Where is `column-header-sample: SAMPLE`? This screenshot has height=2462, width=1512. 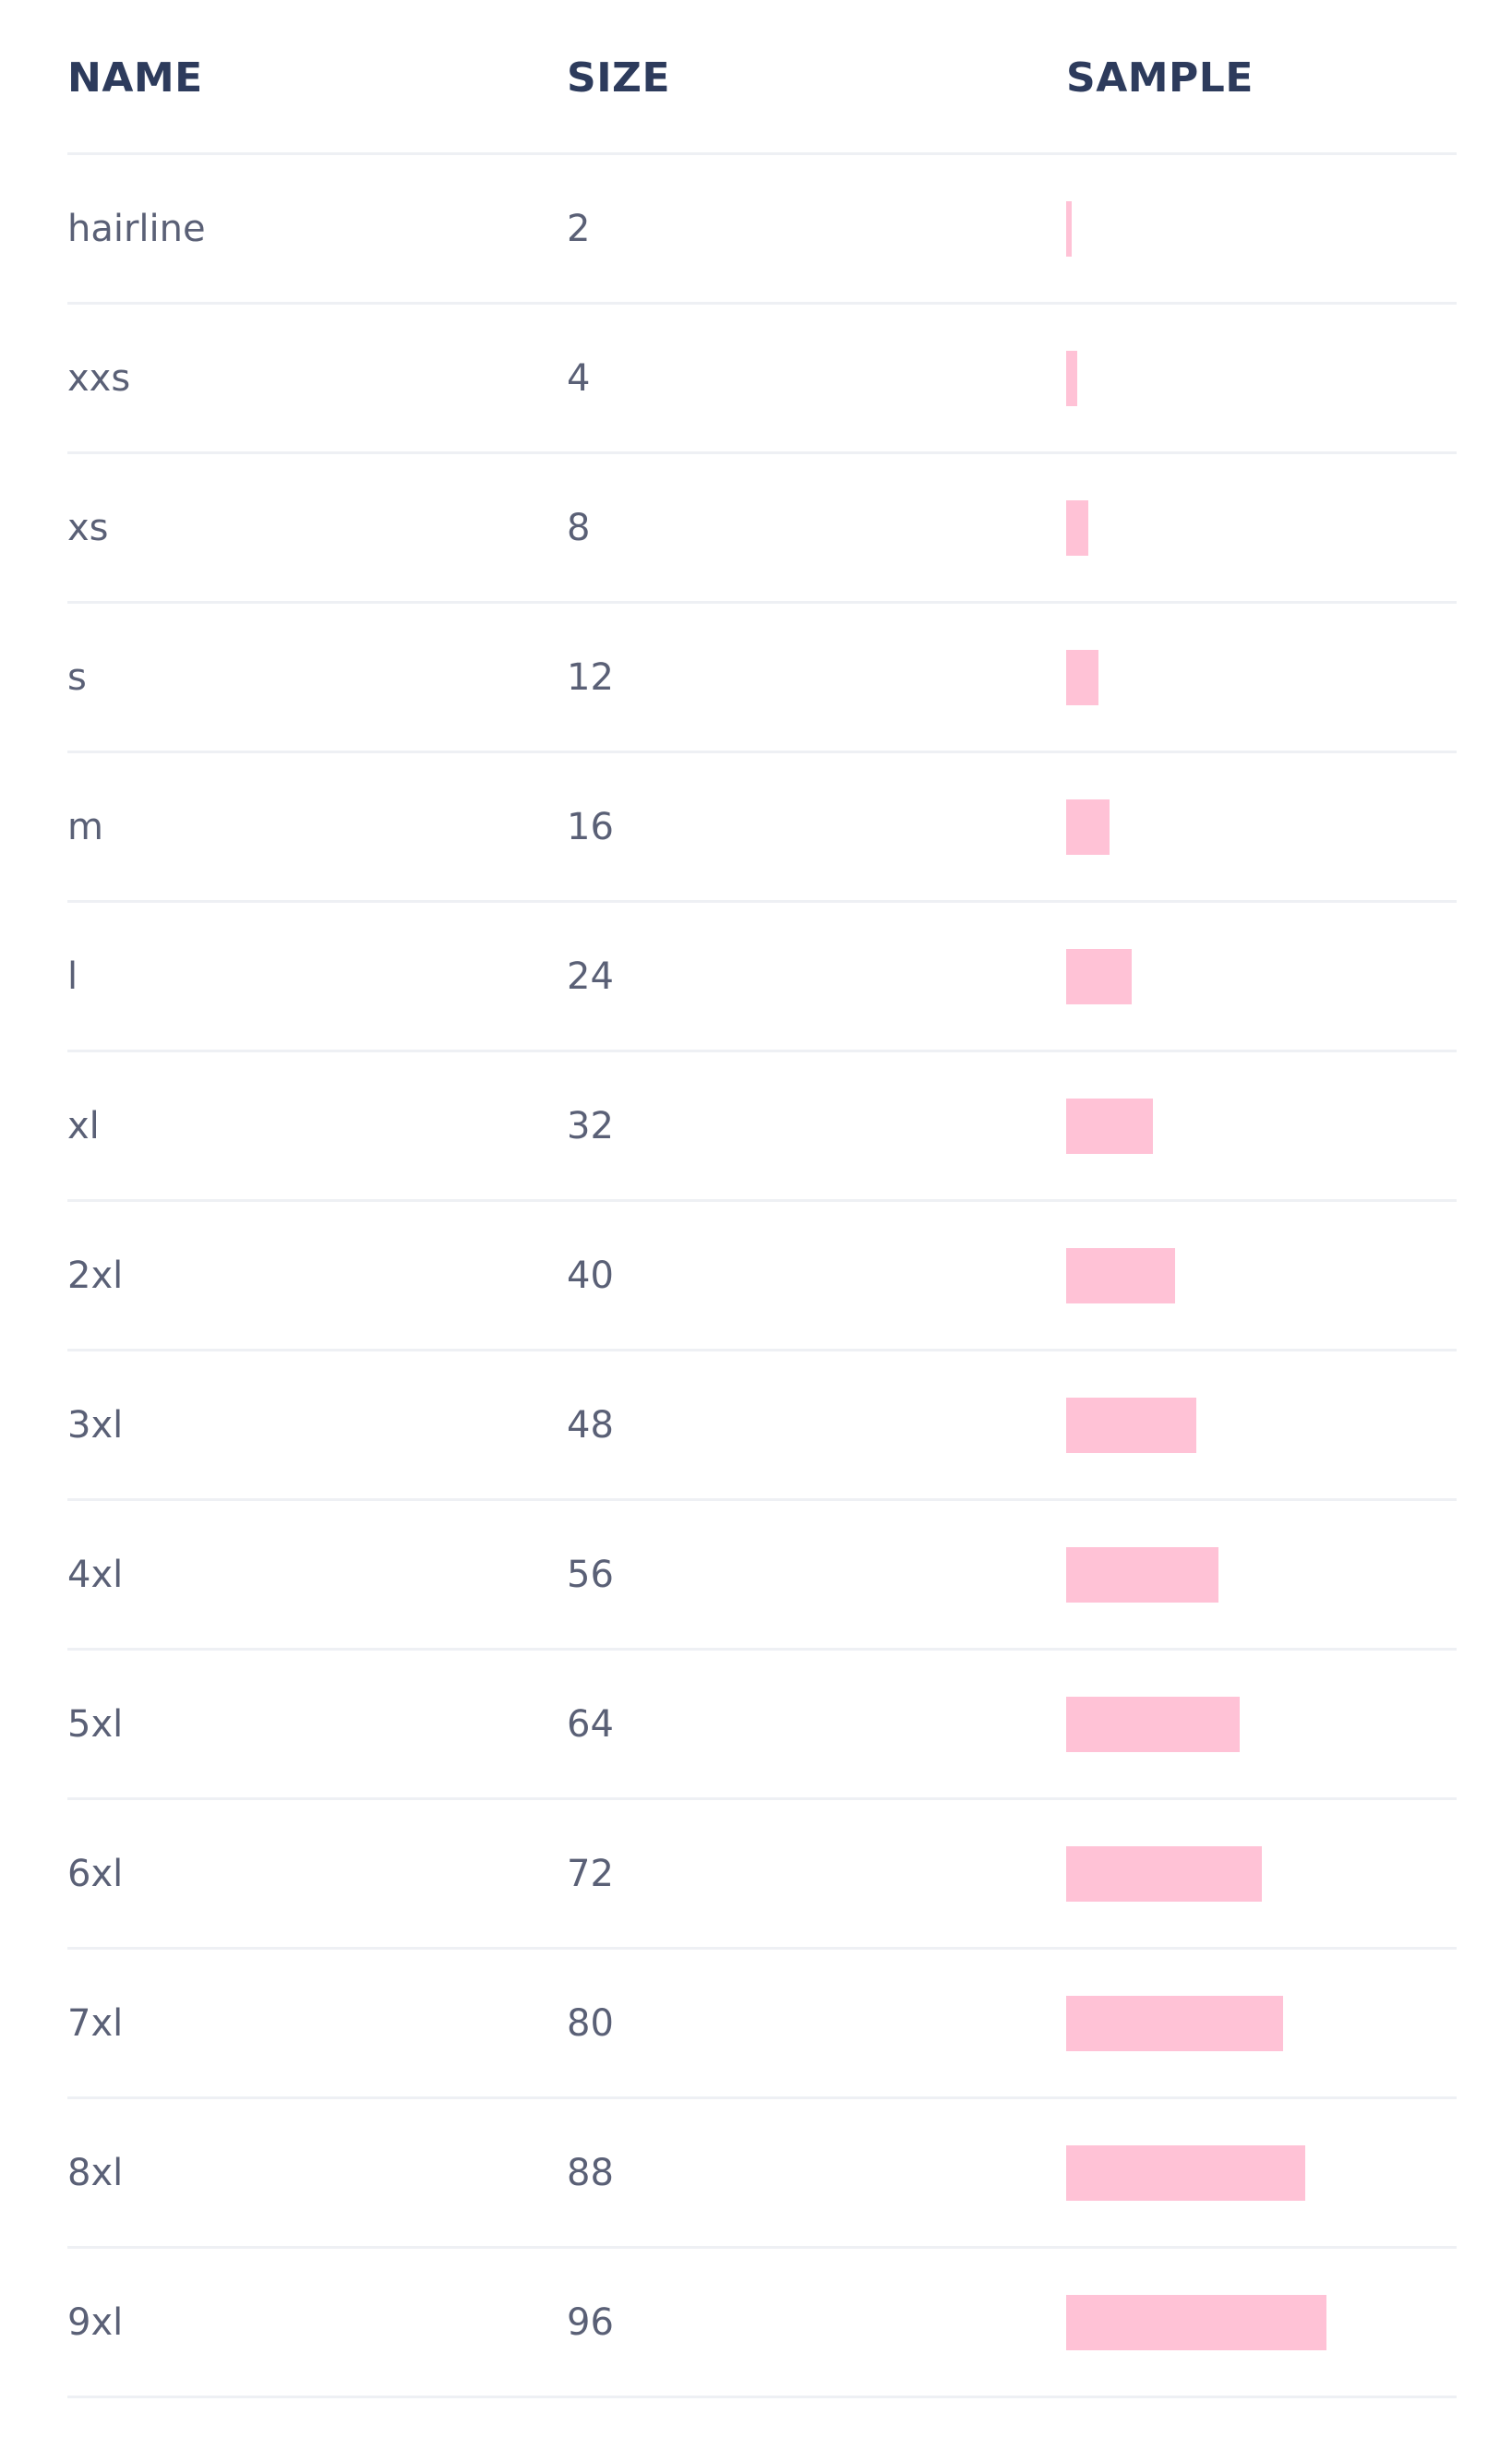
column-header-sample: SAMPLE is located at coordinates (1261, 76).